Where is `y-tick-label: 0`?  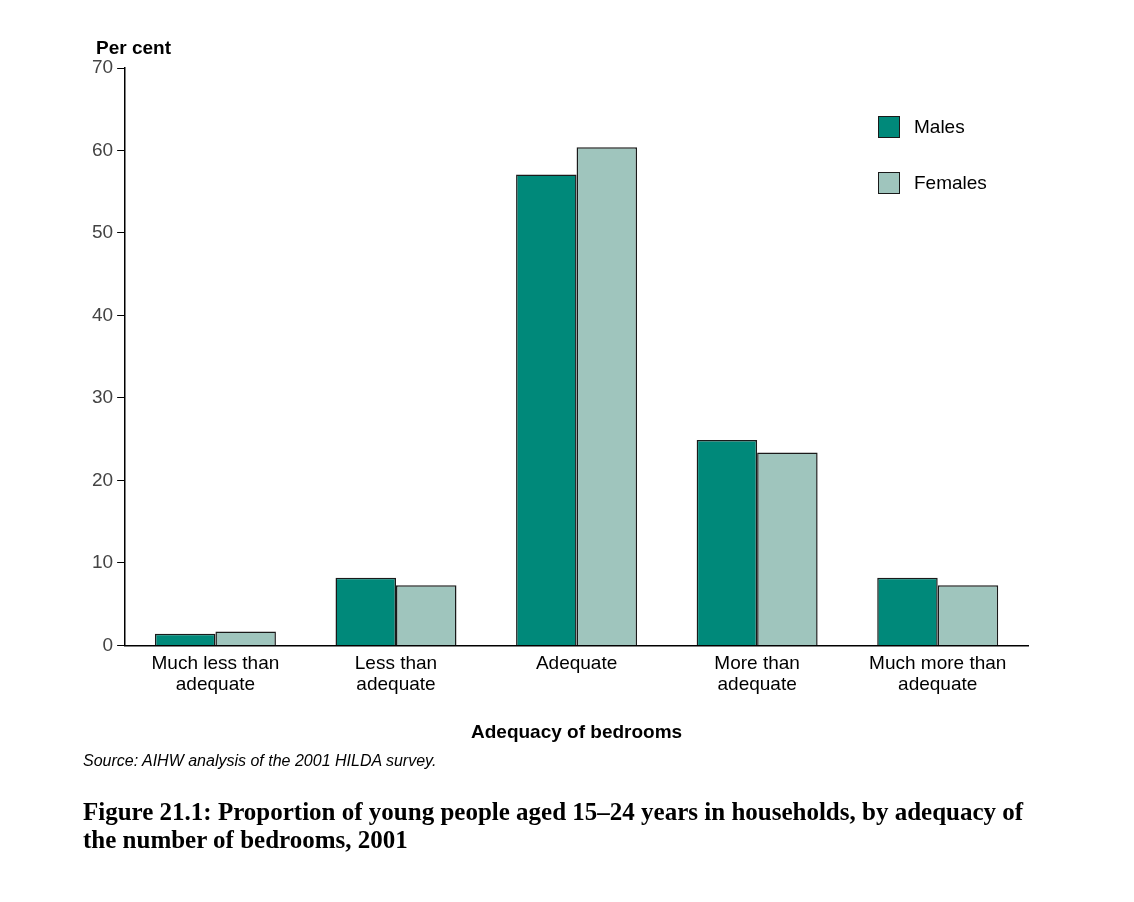
y-tick-label: 0 is located at coordinates (108, 644).